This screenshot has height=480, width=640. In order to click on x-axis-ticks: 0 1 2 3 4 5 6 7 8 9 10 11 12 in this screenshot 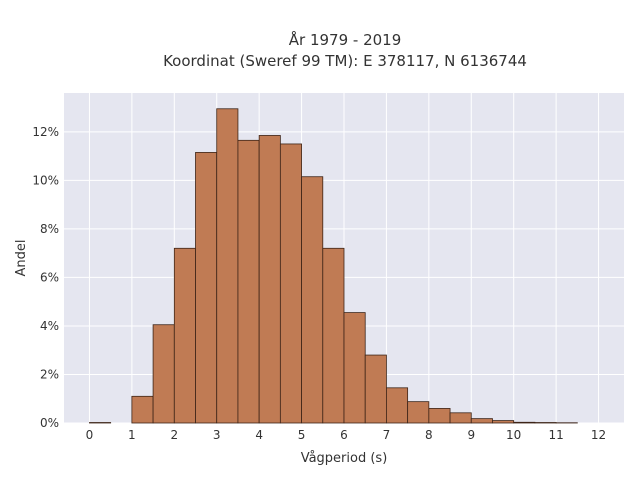, I will do `click(346, 435)`.